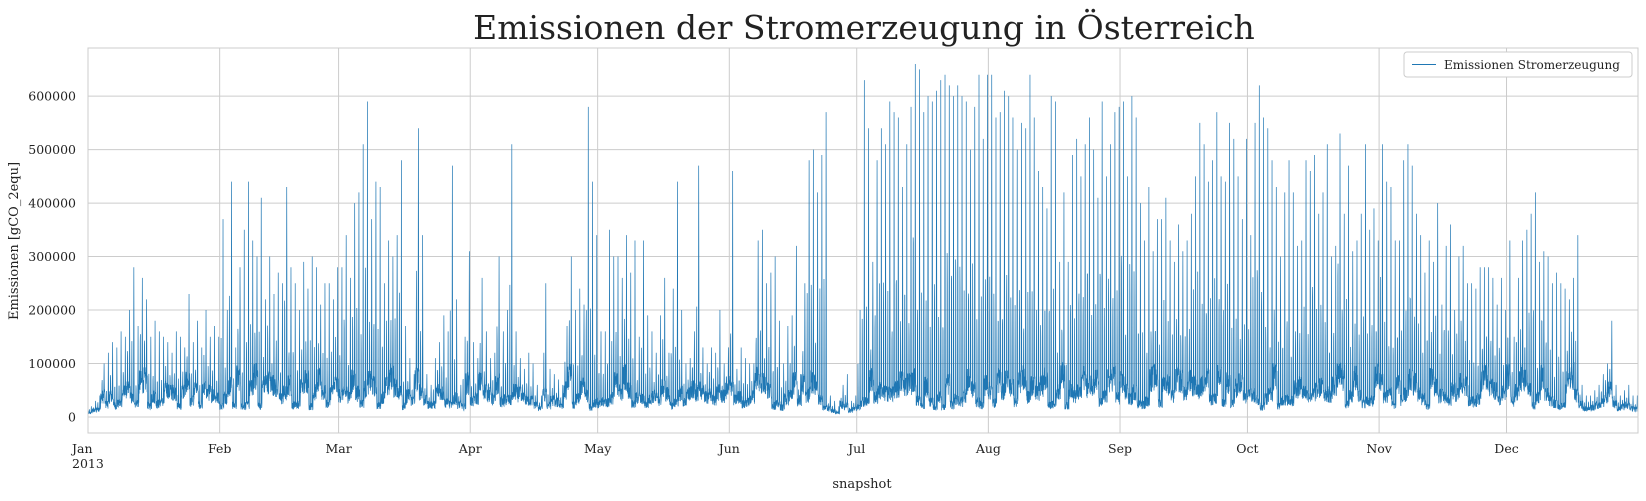 This screenshot has width=1646, height=501. I want to click on x-tick-label: Jan, so click(81, 448).